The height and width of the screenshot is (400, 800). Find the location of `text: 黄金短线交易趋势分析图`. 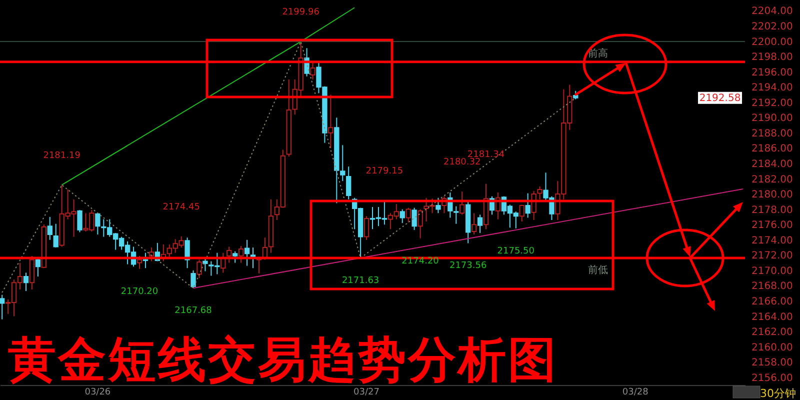

text: 黄金短线交易趋势分析图 is located at coordinates (283, 360).